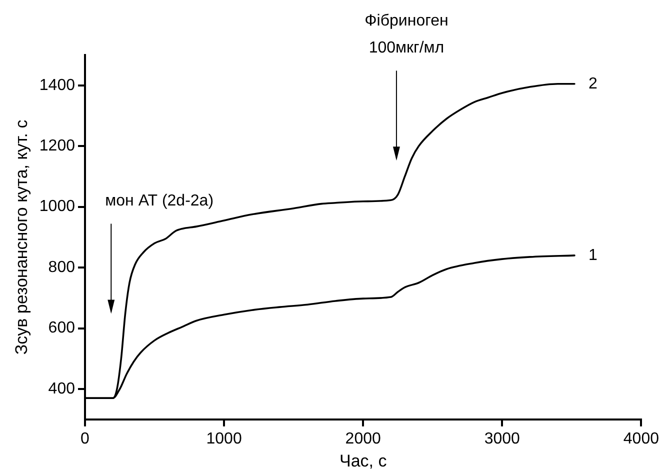 Image resolution: width=662 pixels, height=474 pixels. I want to click on x-tick-label: 0, so click(85, 439).